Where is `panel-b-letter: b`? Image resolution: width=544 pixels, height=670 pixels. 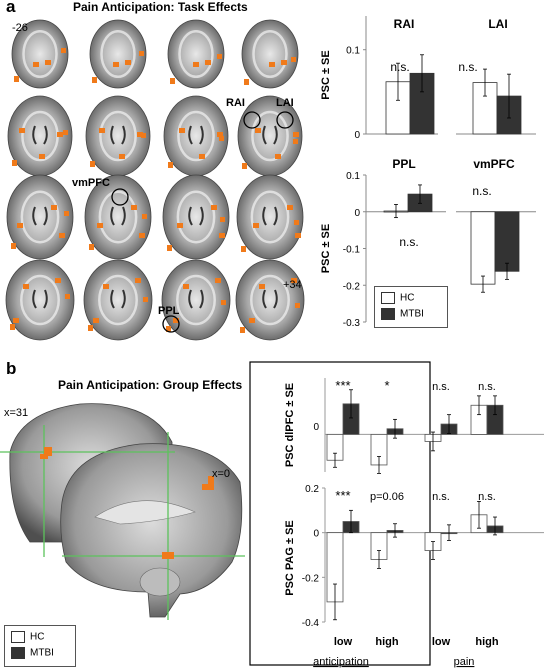 panel-b-letter: b is located at coordinates (11, 368).